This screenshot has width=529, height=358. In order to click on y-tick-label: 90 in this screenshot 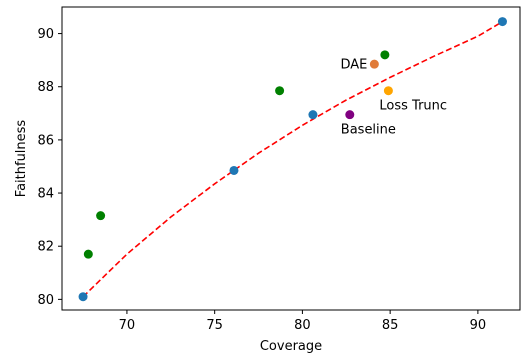, I will do `click(45, 34)`.